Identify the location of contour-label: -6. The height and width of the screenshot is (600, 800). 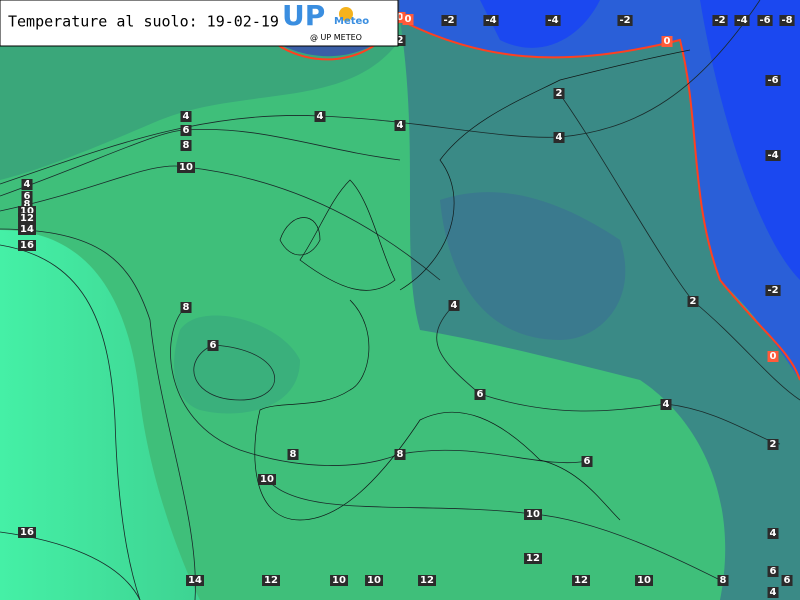
(772, 80).